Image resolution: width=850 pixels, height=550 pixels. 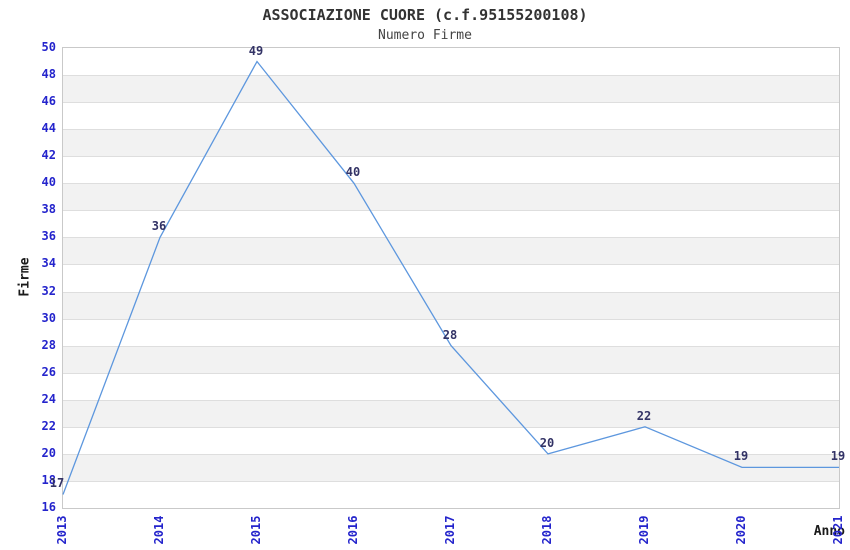 I want to click on y-tick-label: 44, so click(x=48, y=128).